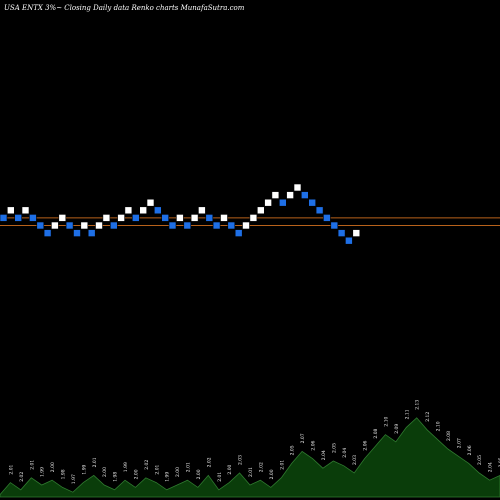 The width and height of the screenshot is (500, 500). What do you see at coordinates (407, 414) in the screenshot?
I see `volume-label: 2.11` at bounding box center [407, 414].